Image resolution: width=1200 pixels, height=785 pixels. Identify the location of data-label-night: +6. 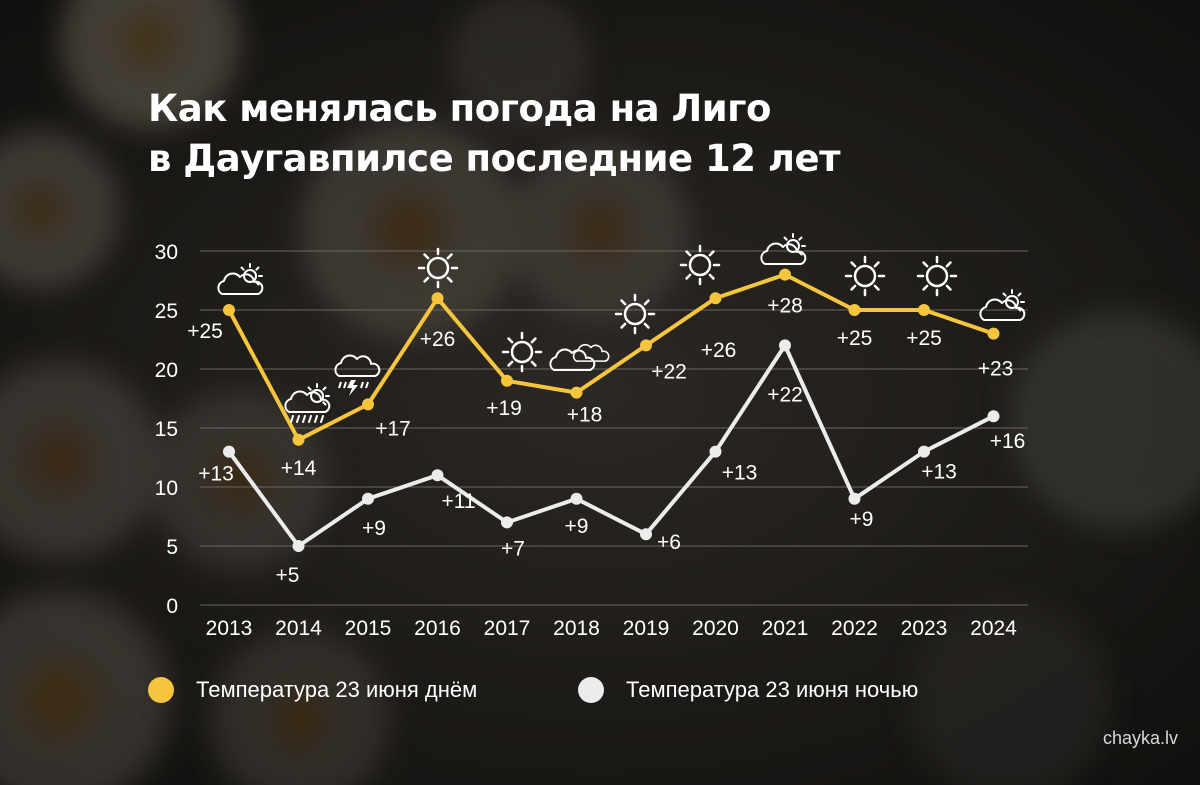
(669, 542).